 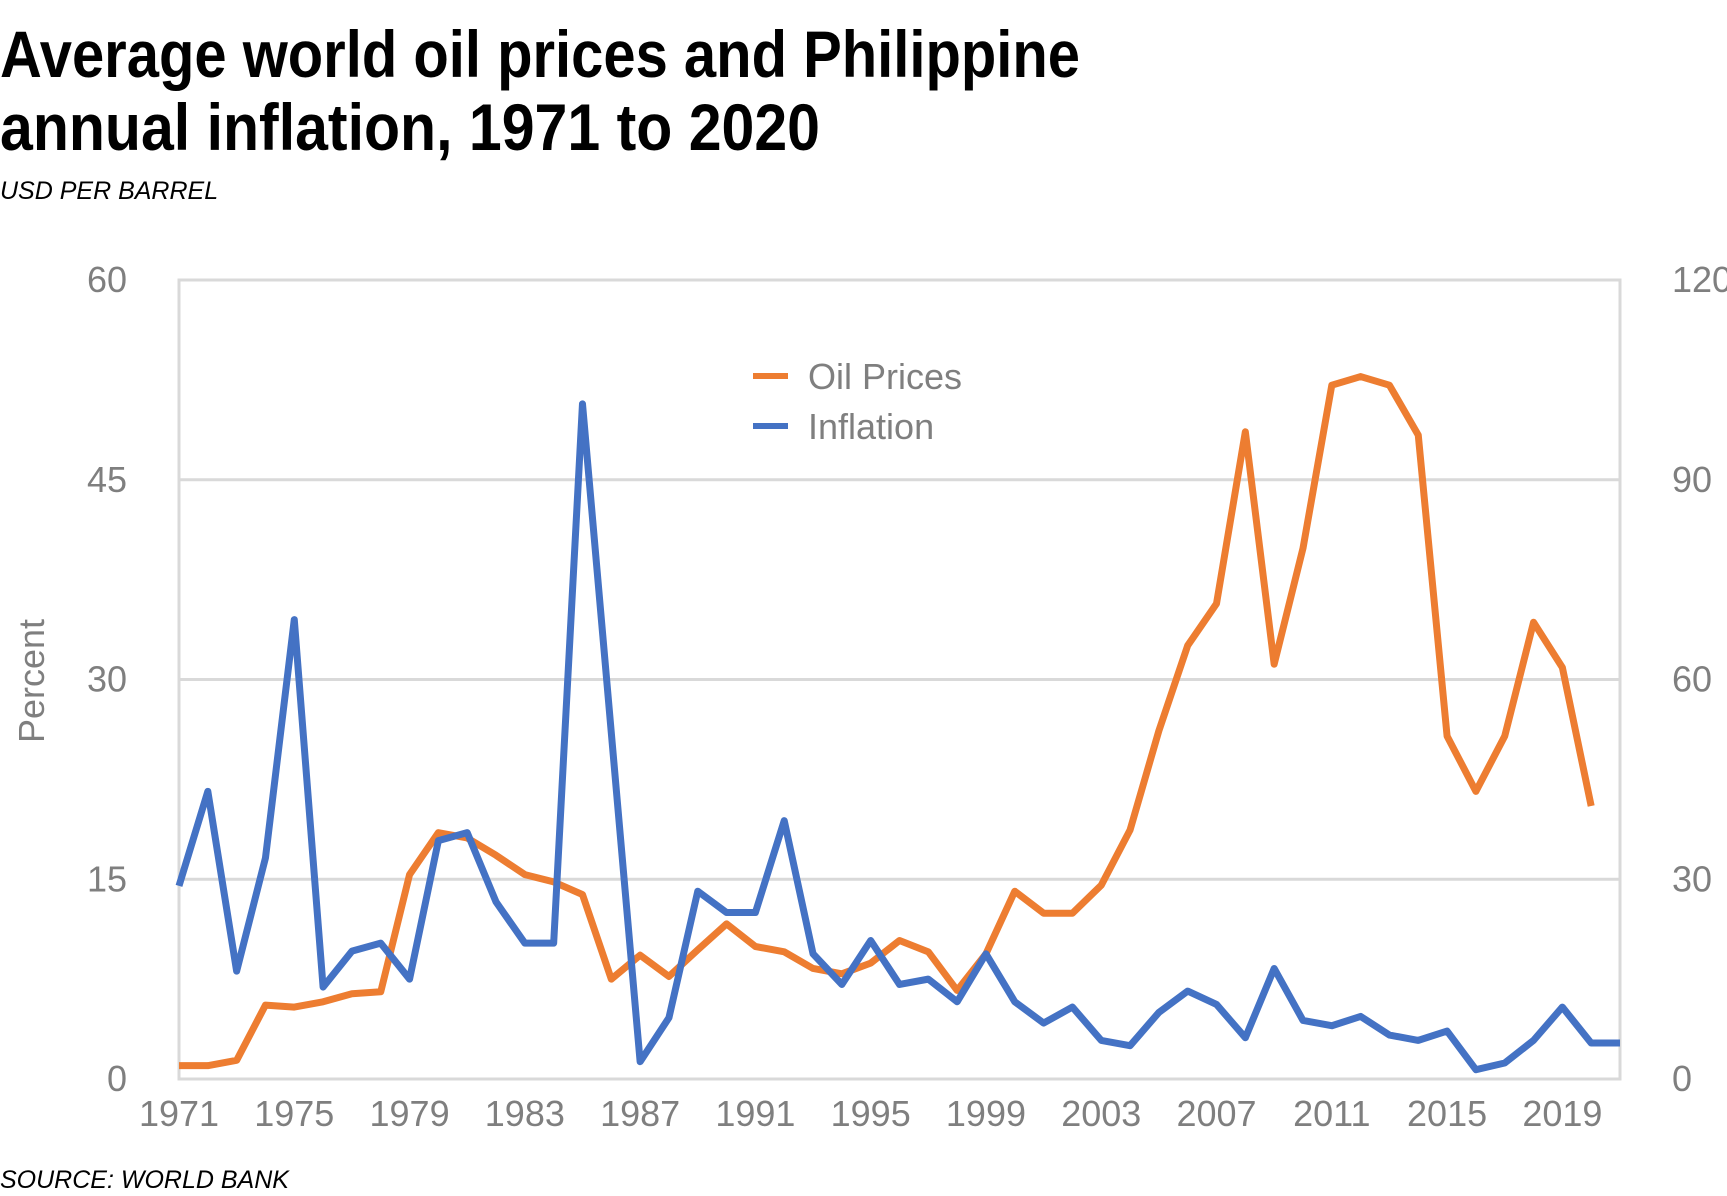 I want to click on chart-title: Average world oil prices and Philippine, so click(x=540, y=54).